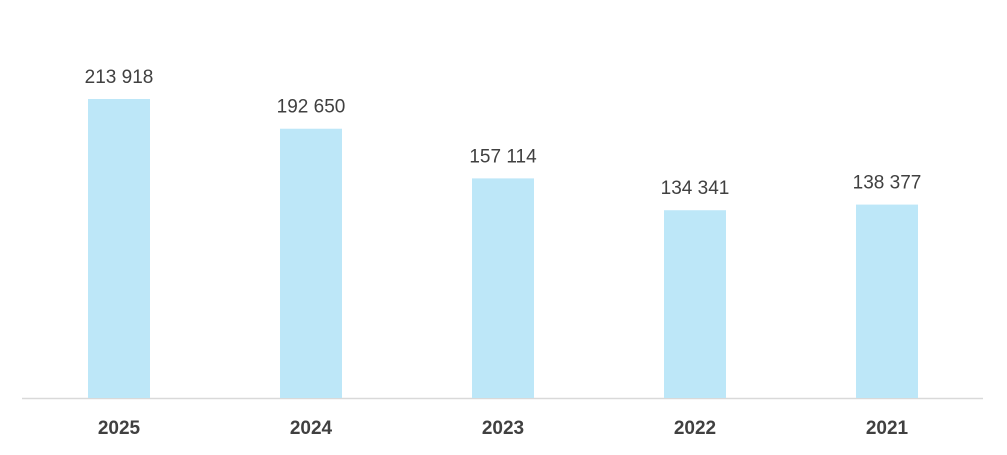 This screenshot has width=1007, height=455. What do you see at coordinates (695, 188) in the screenshot?
I see `value-label: 134 341` at bounding box center [695, 188].